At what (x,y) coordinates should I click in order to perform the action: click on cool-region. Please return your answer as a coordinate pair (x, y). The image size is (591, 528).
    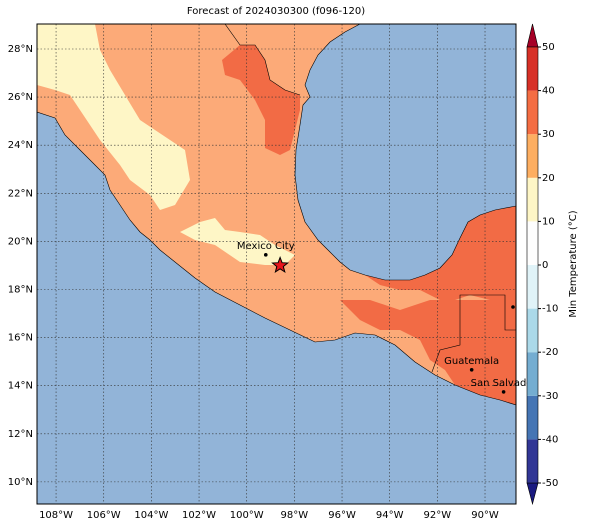
    Looking at the image, I should click on (113, 117).